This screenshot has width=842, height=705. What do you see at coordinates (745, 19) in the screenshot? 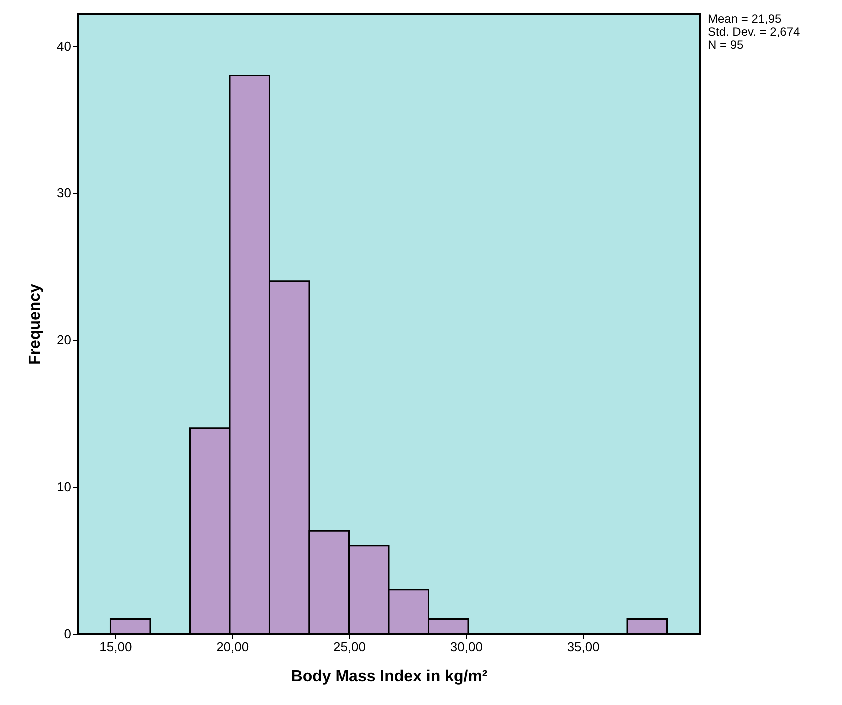
I see `text: Mean = 21,95` at bounding box center [745, 19].